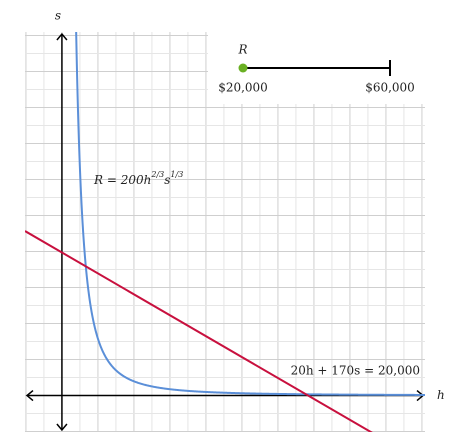 The image size is (460, 446). Describe the element at coordinates (58, 16) in the screenshot. I see `y-axis-label: s` at that location.